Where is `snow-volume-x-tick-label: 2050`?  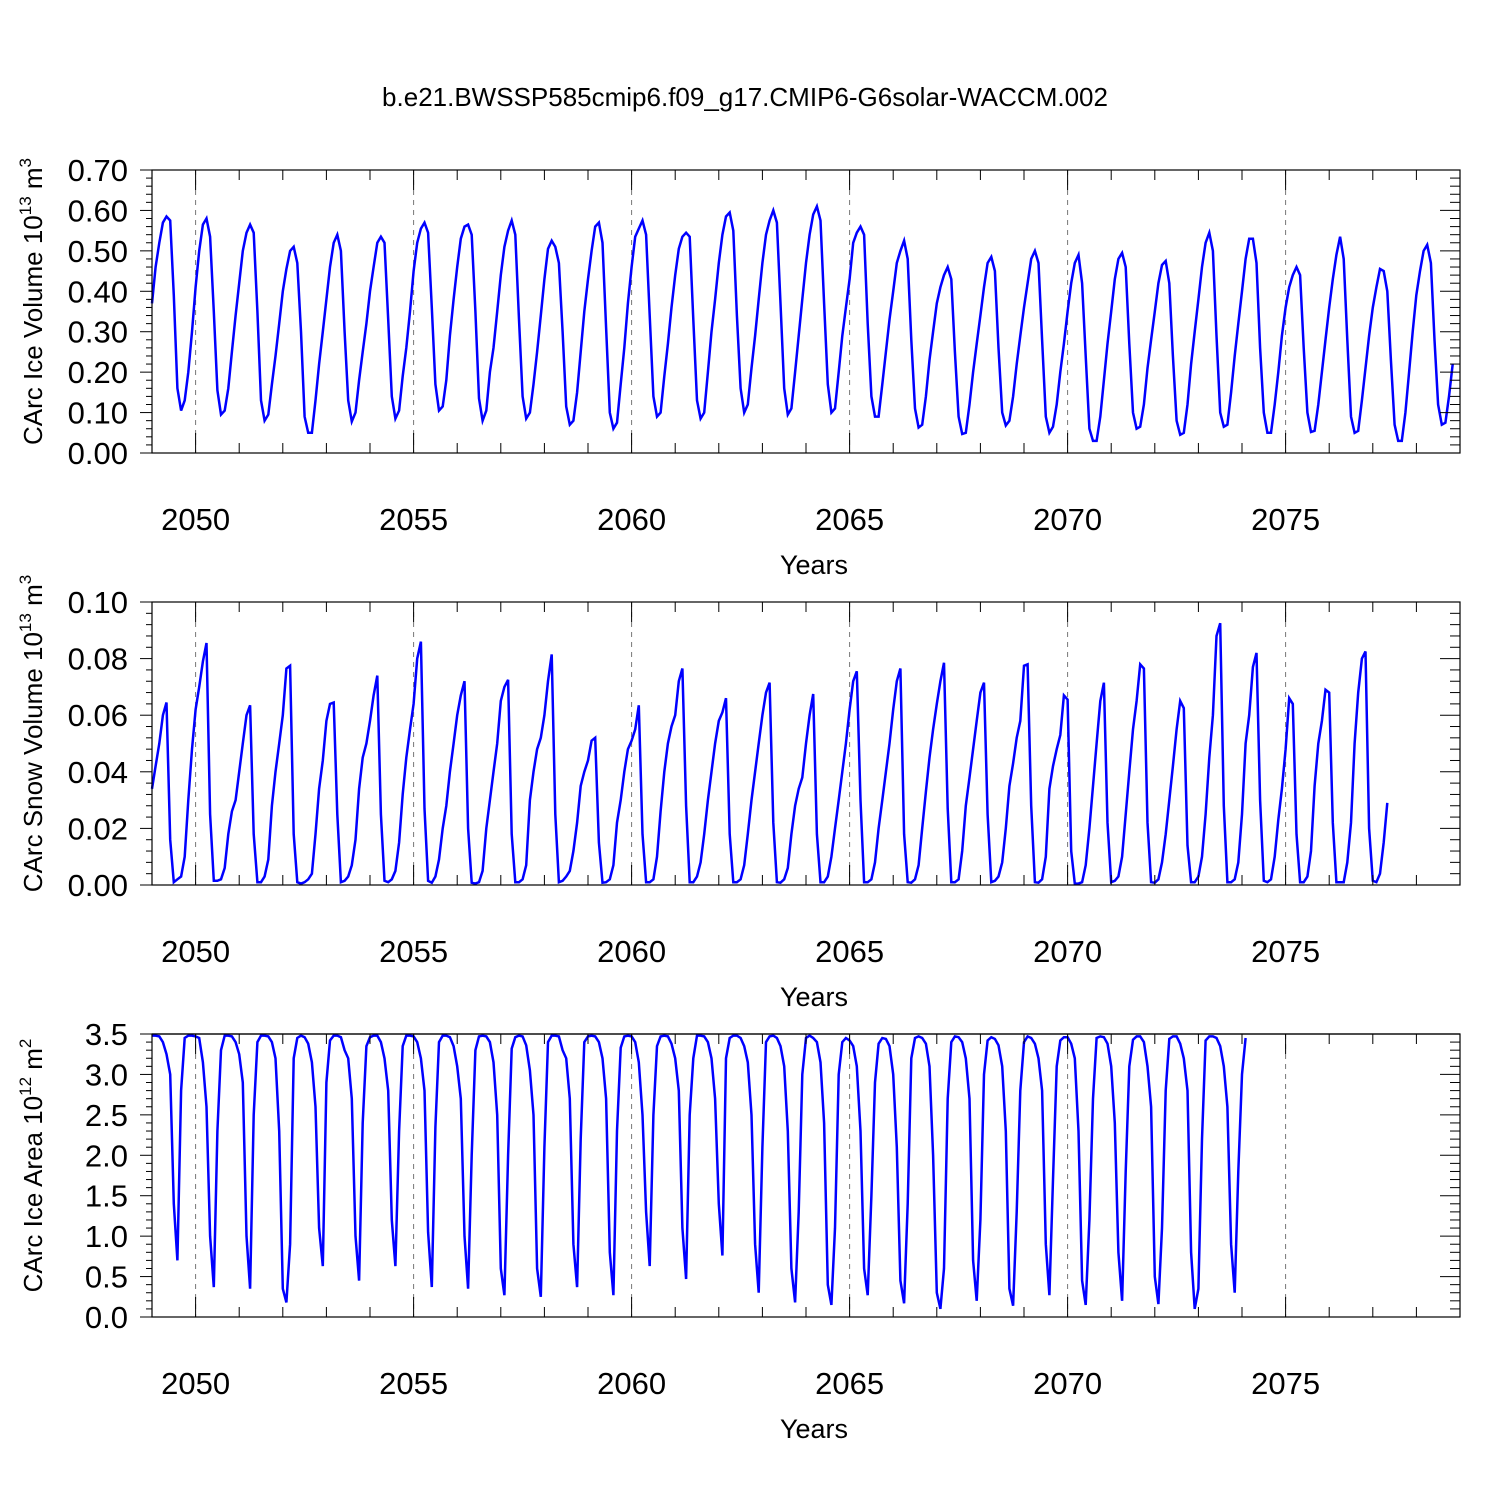
snow-volume-x-tick-label: 2050 is located at coordinates (195, 951).